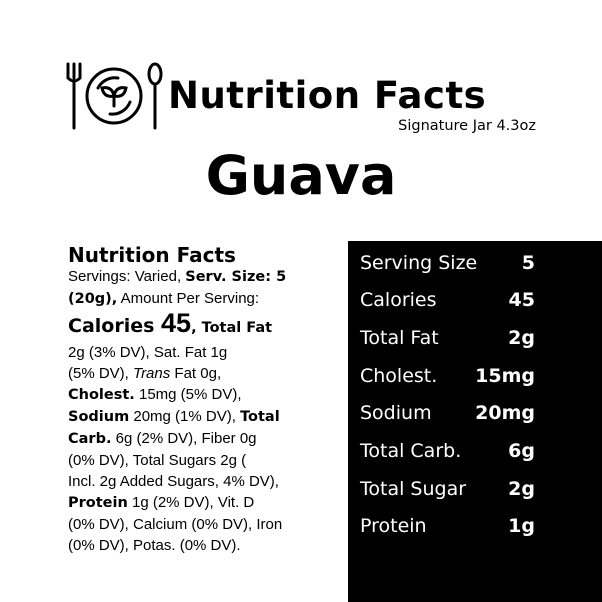 This screenshot has height=602, width=602. Describe the element at coordinates (170, 323) in the screenshot. I see `label-line-calories: Calories 45, Total Fat` at that location.